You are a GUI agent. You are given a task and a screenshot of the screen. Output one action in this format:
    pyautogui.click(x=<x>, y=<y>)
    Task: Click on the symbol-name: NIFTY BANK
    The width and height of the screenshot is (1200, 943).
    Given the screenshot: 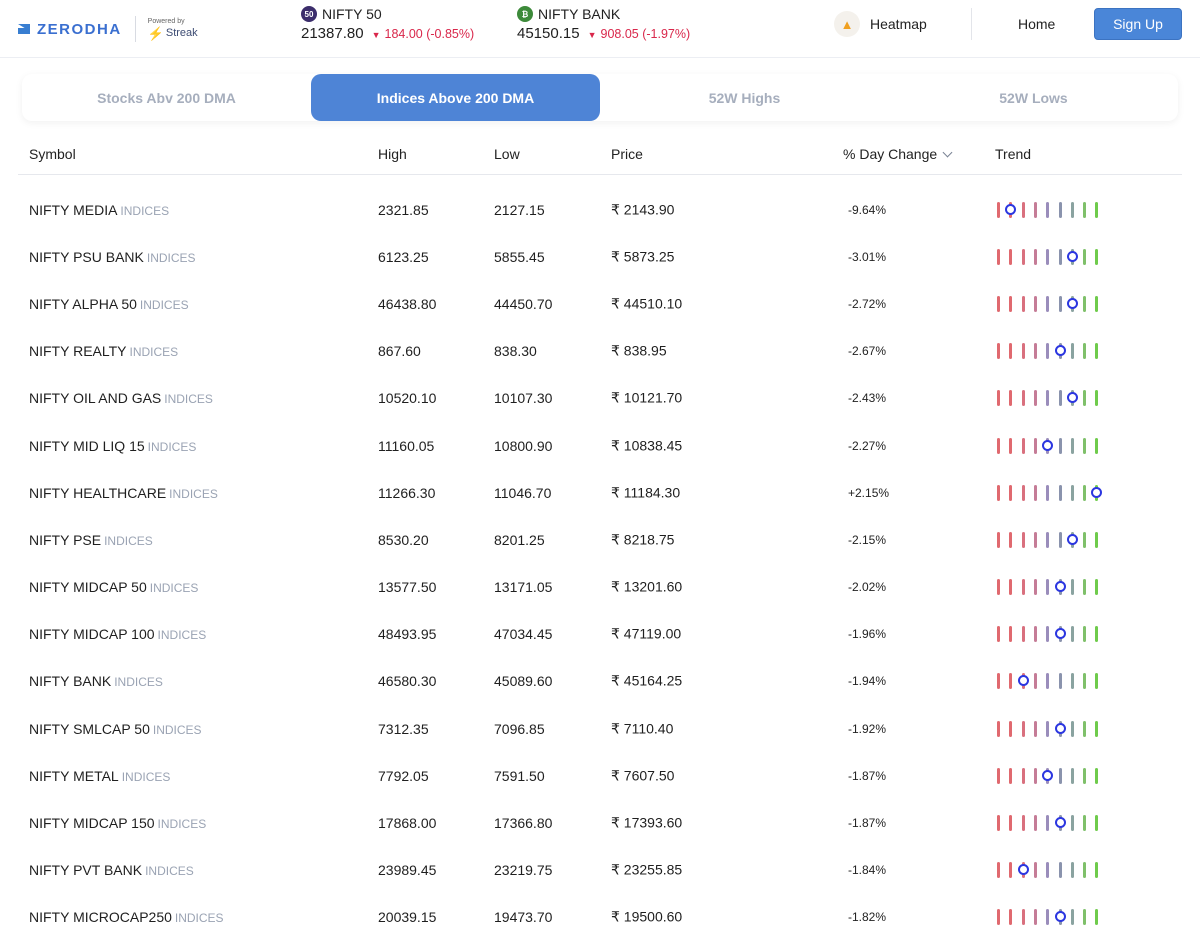 What is the action you would take?
    pyautogui.click(x=70, y=681)
    